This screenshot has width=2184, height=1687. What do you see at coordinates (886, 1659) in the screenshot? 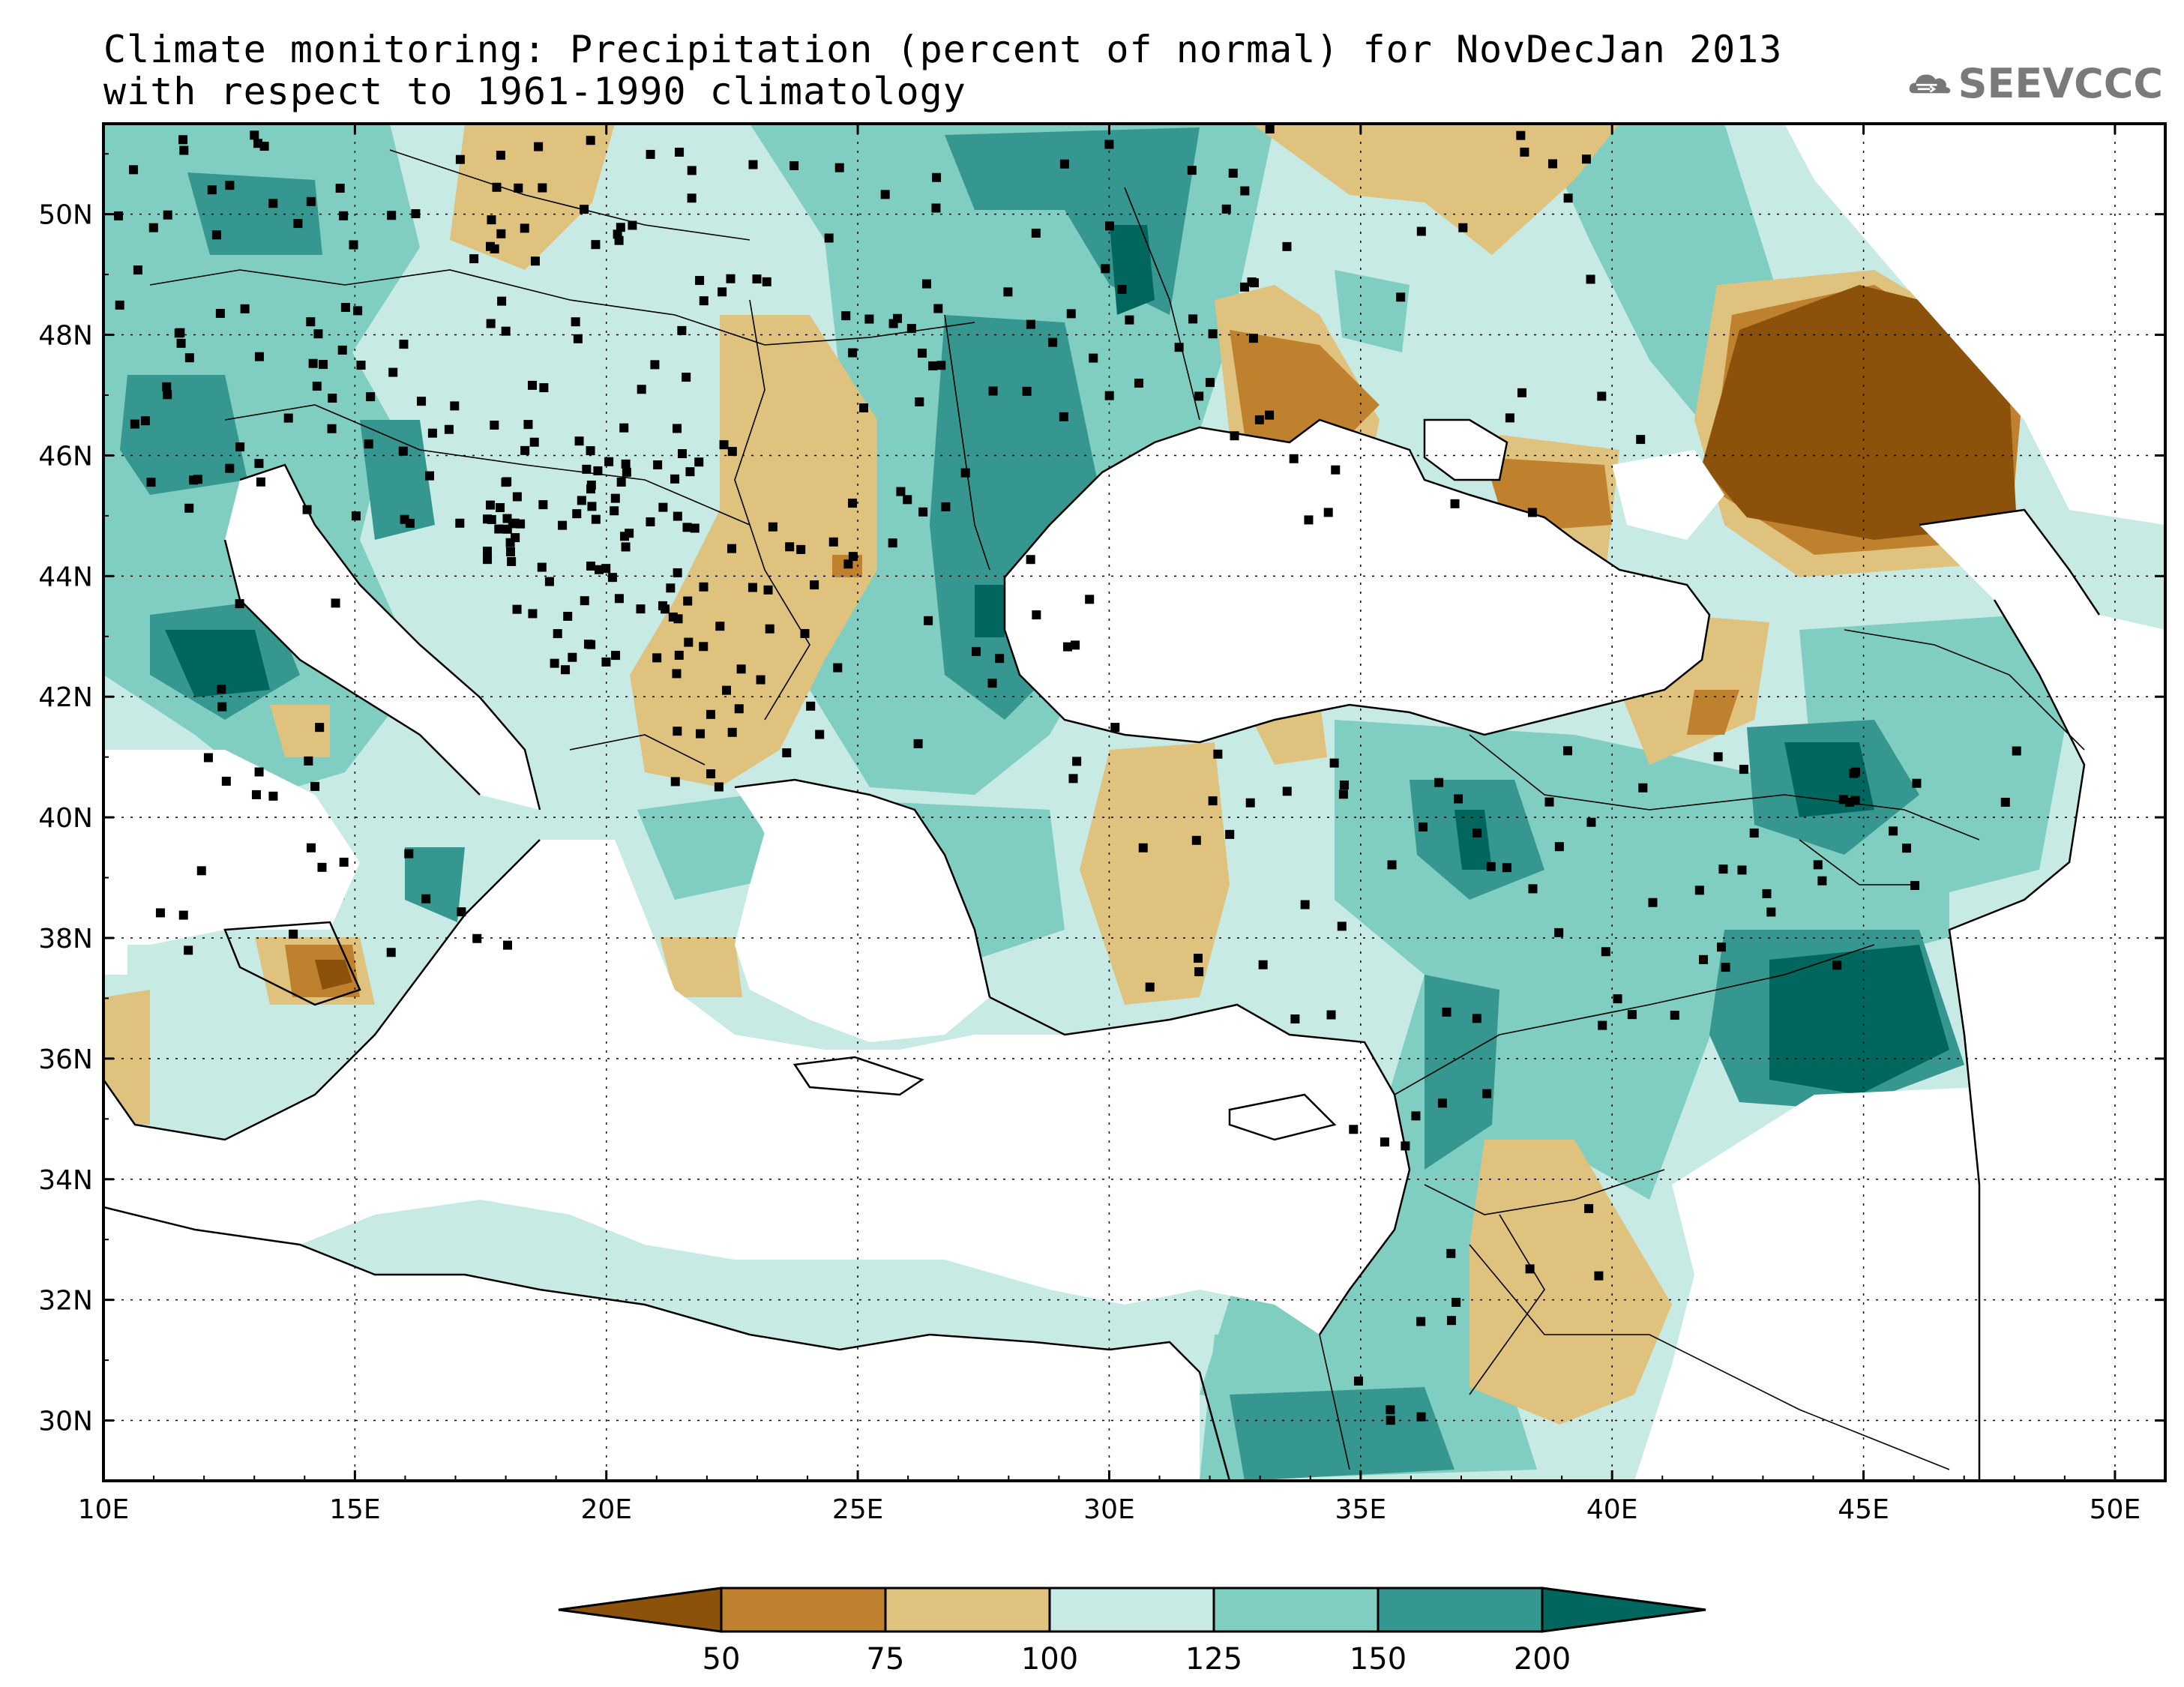
I see `colorbar-label: 75` at bounding box center [886, 1659].